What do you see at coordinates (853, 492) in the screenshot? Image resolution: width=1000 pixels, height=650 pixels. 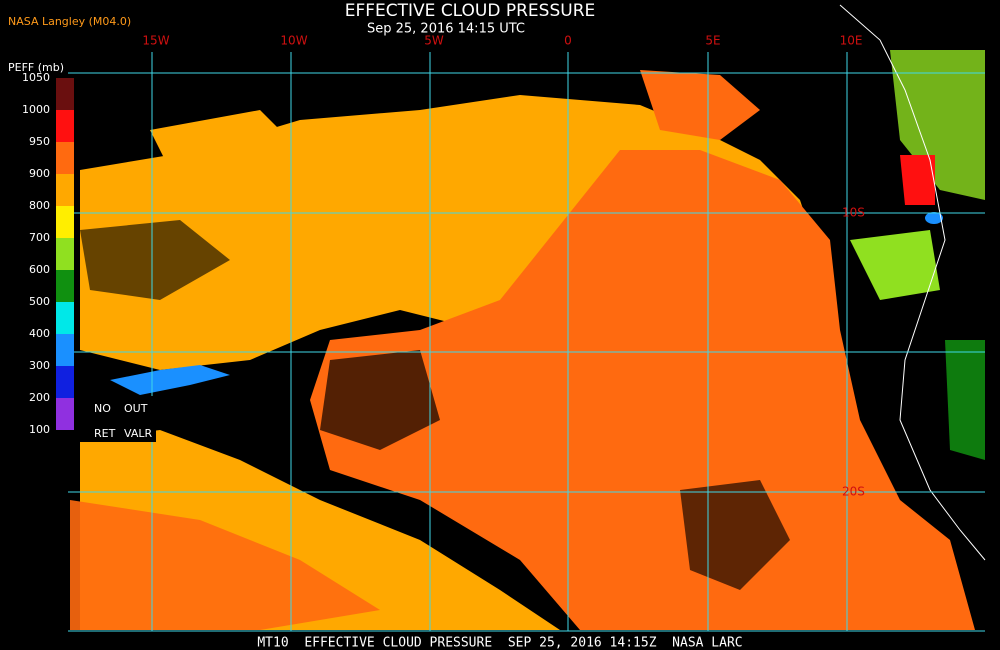 I see `lat-label: 20S` at bounding box center [853, 492].